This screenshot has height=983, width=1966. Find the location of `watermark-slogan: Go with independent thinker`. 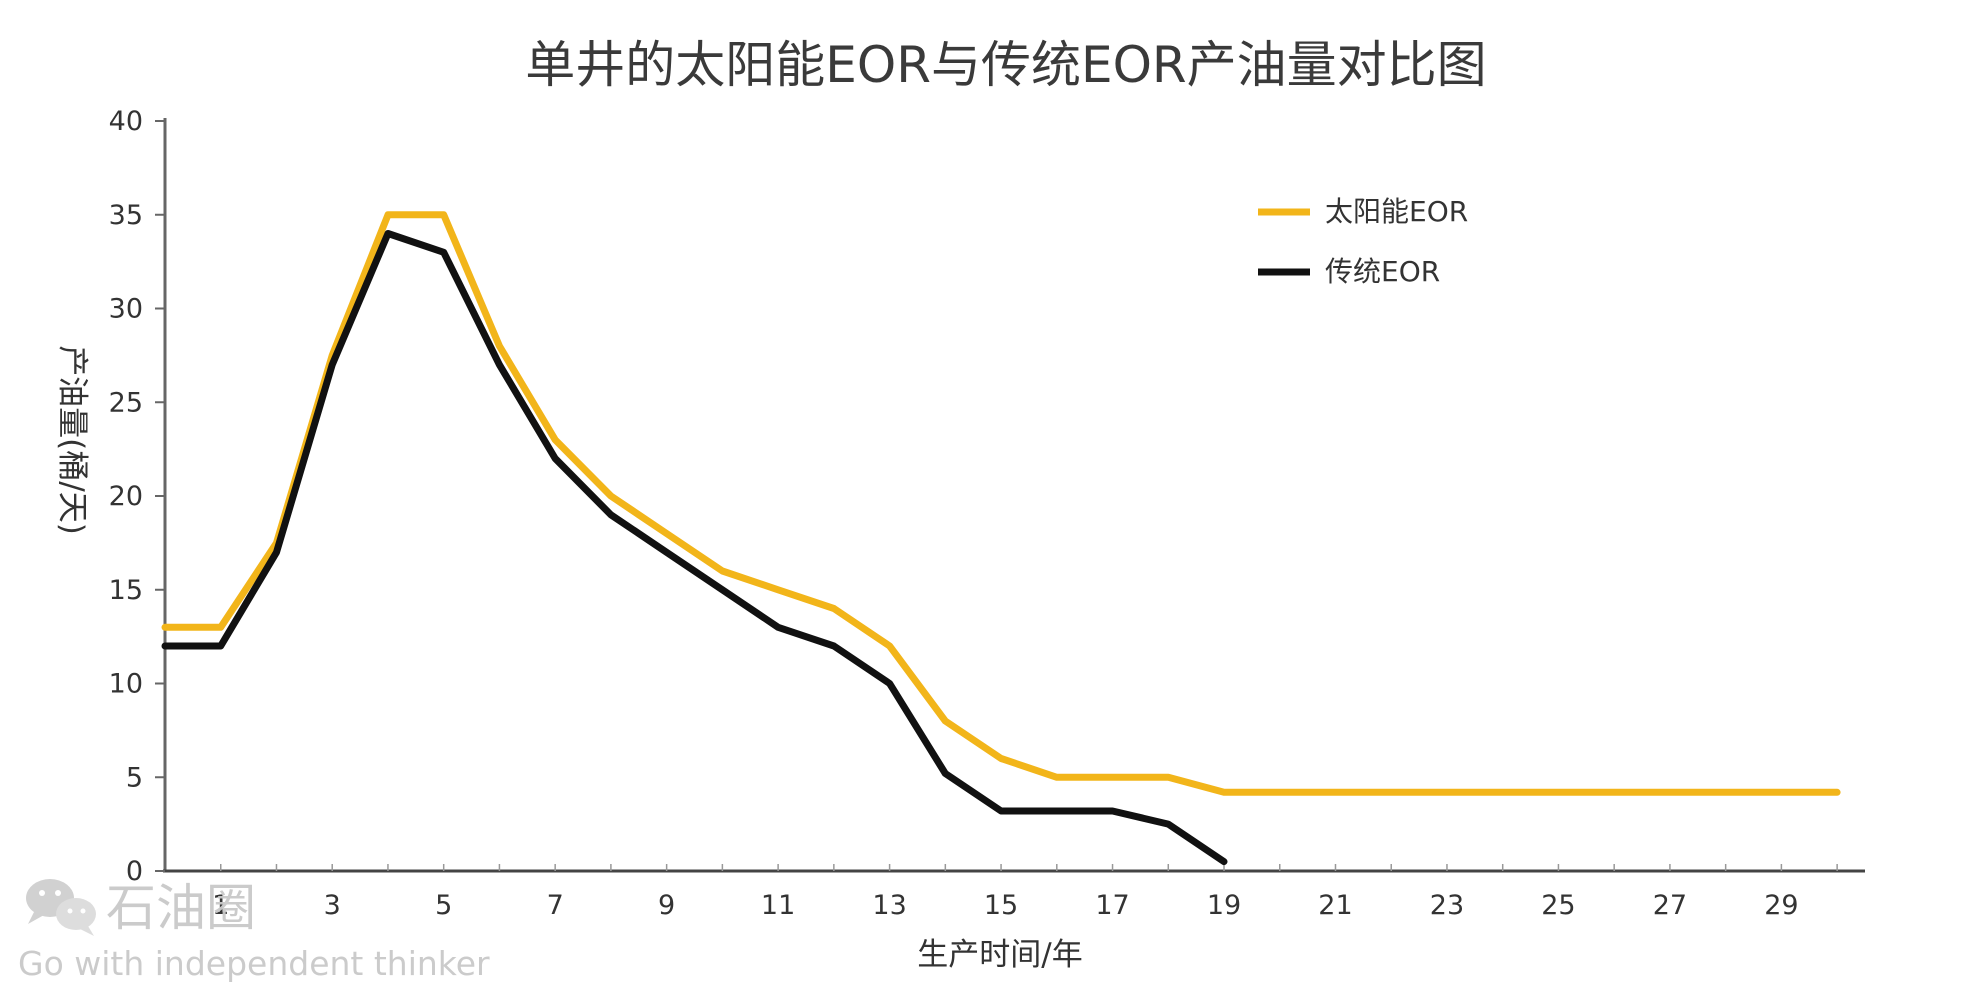

watermark-slogan: Go with independent thinker is located at coordinates (254, 963).